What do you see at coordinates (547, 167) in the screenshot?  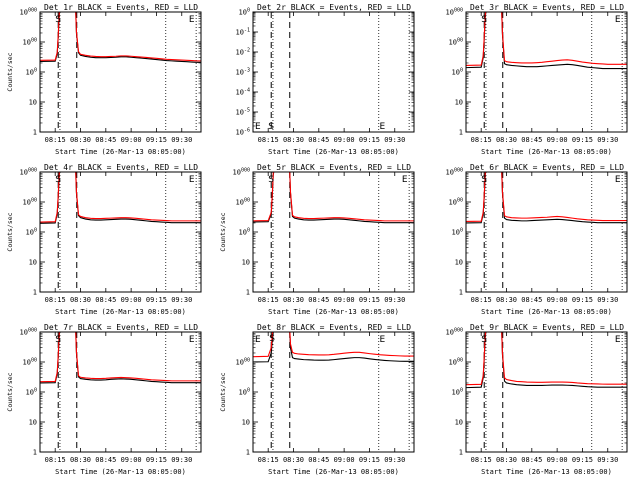 I see `panel-title: Det 6r BLACK = Events, RED = LLD` at bounding box center [547, 167].